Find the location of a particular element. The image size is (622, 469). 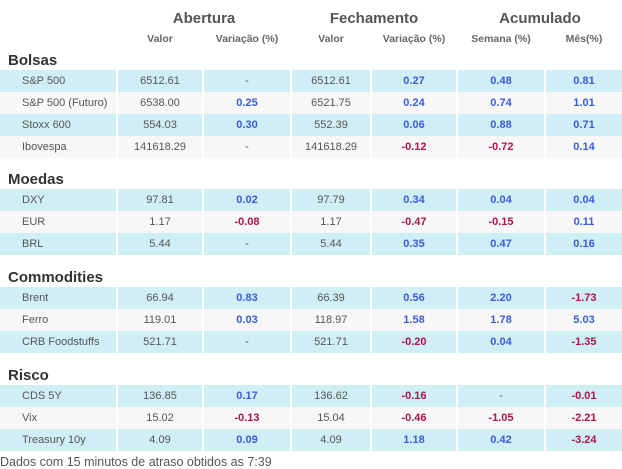

cell-open-val: 119.01 is located at coordinates (160, 320).